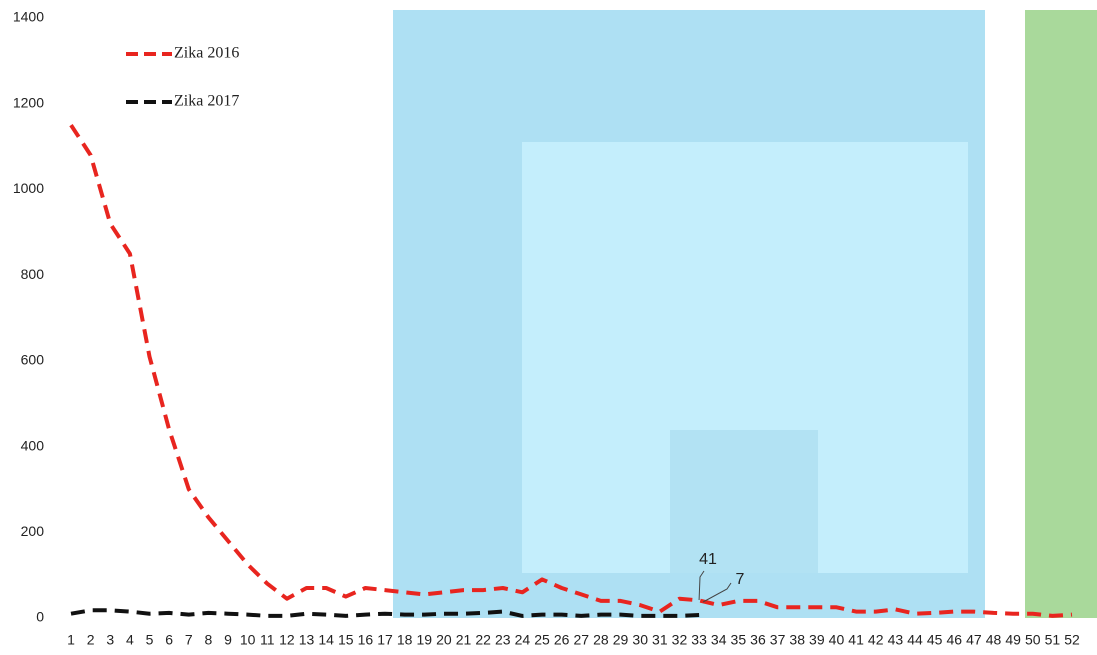 The image size is (1097, 655). Describe the element at coordinates (110, 640) in the screenshot. I see `x-tick-label: 3` at that location.